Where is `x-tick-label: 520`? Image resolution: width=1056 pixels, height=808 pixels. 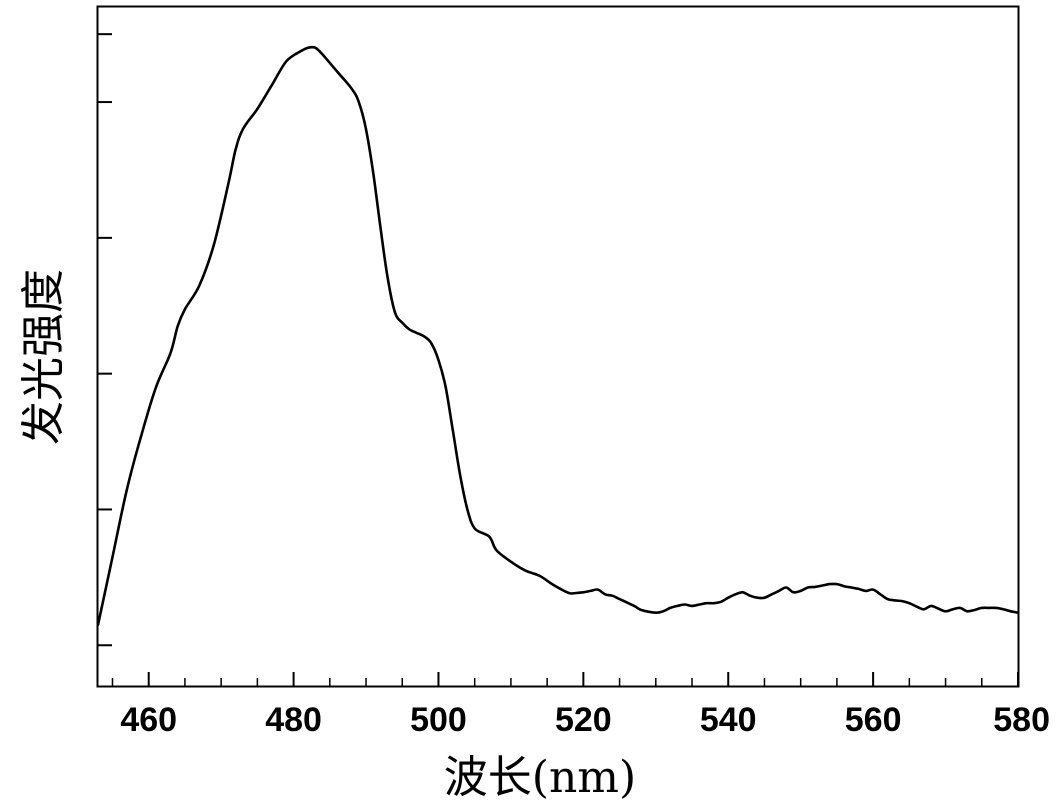 x-tick-label: 520 is located at coordinates (583, 720).